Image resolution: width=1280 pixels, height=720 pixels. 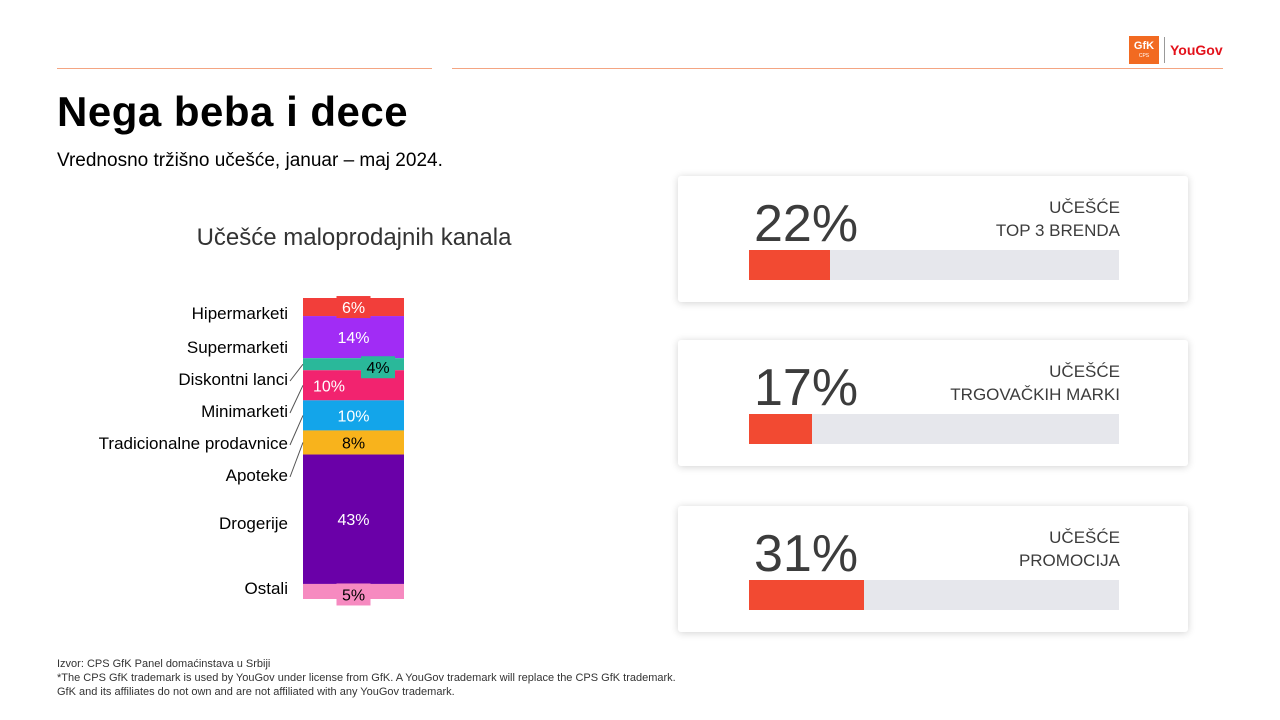 What do you see at coordinates (1144, 46) in the screenshot?
I see `gfk-logo-text: GfK` at bounding box center [1144, 46].